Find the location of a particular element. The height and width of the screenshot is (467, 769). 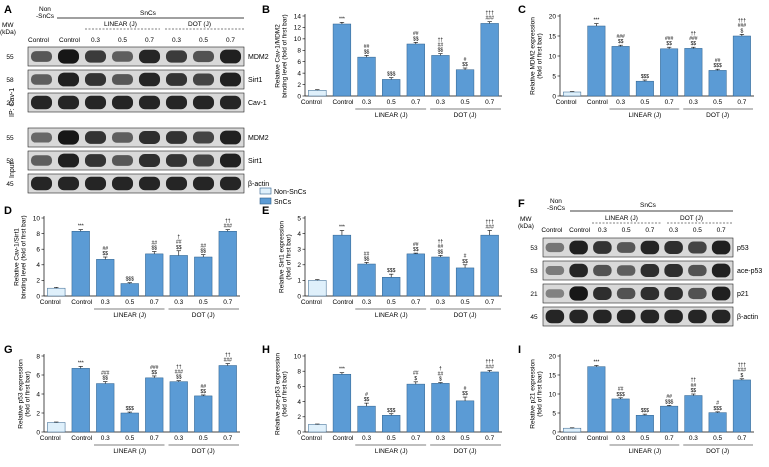

blot-a-group-dot: DOT (J) is located at coordinates (199, 24).